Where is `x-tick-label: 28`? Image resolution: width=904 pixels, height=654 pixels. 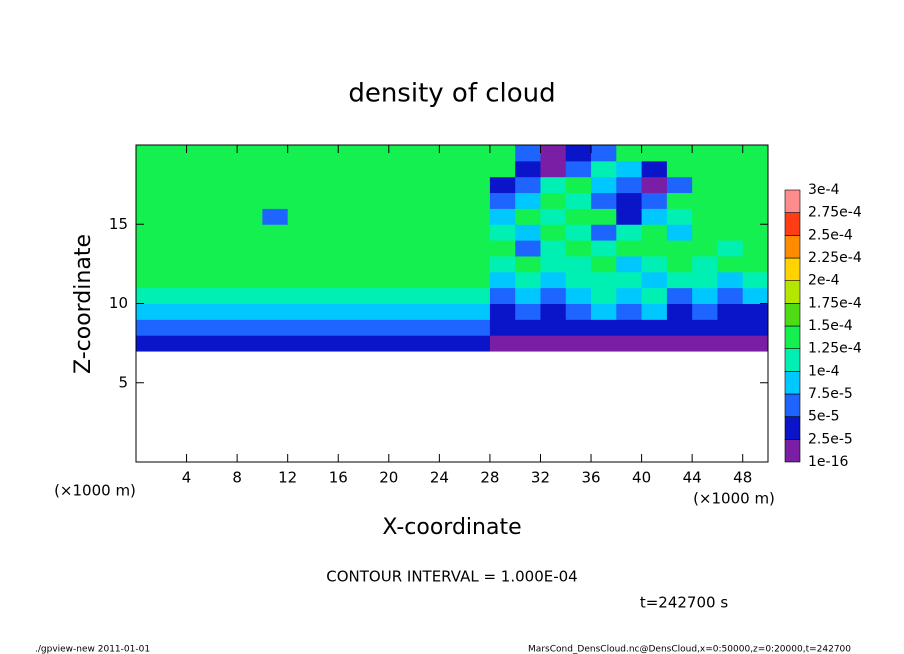 x-tick-label: 28 is located at coordinates (489, 478).